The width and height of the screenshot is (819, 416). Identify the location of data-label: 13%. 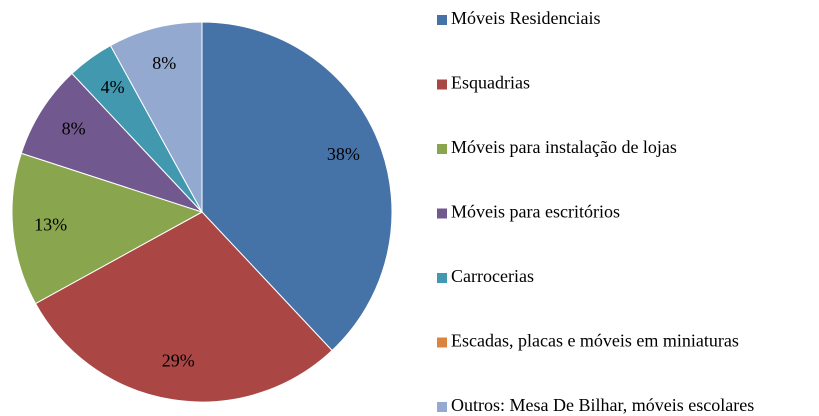
(50, 224).